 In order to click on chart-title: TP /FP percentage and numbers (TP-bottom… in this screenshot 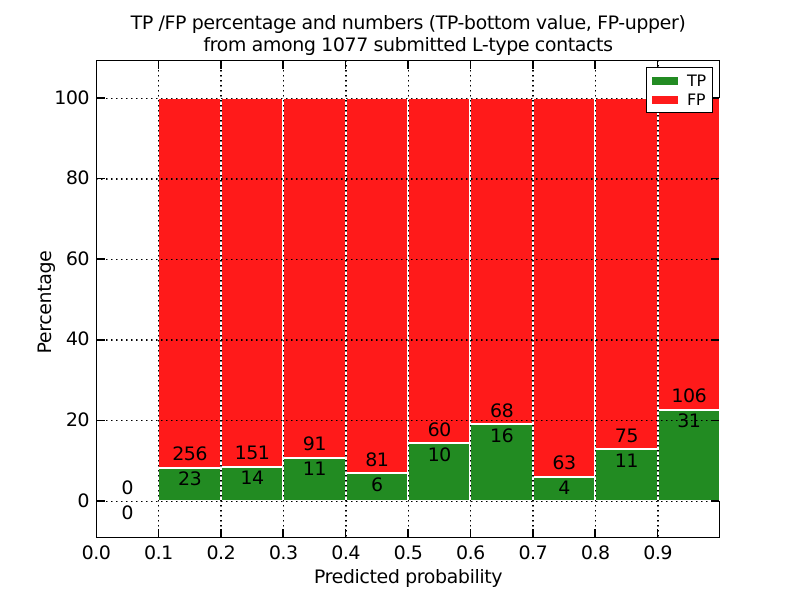, I will do `click(408, 34)`.